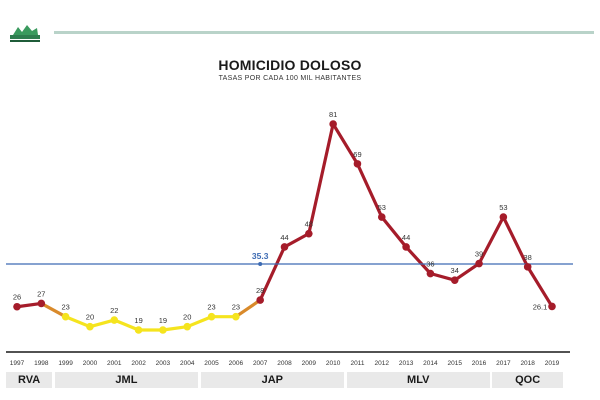  Describe the element at coordinates (25, 33) in the screenshot. I see `logo-icon` at that location.